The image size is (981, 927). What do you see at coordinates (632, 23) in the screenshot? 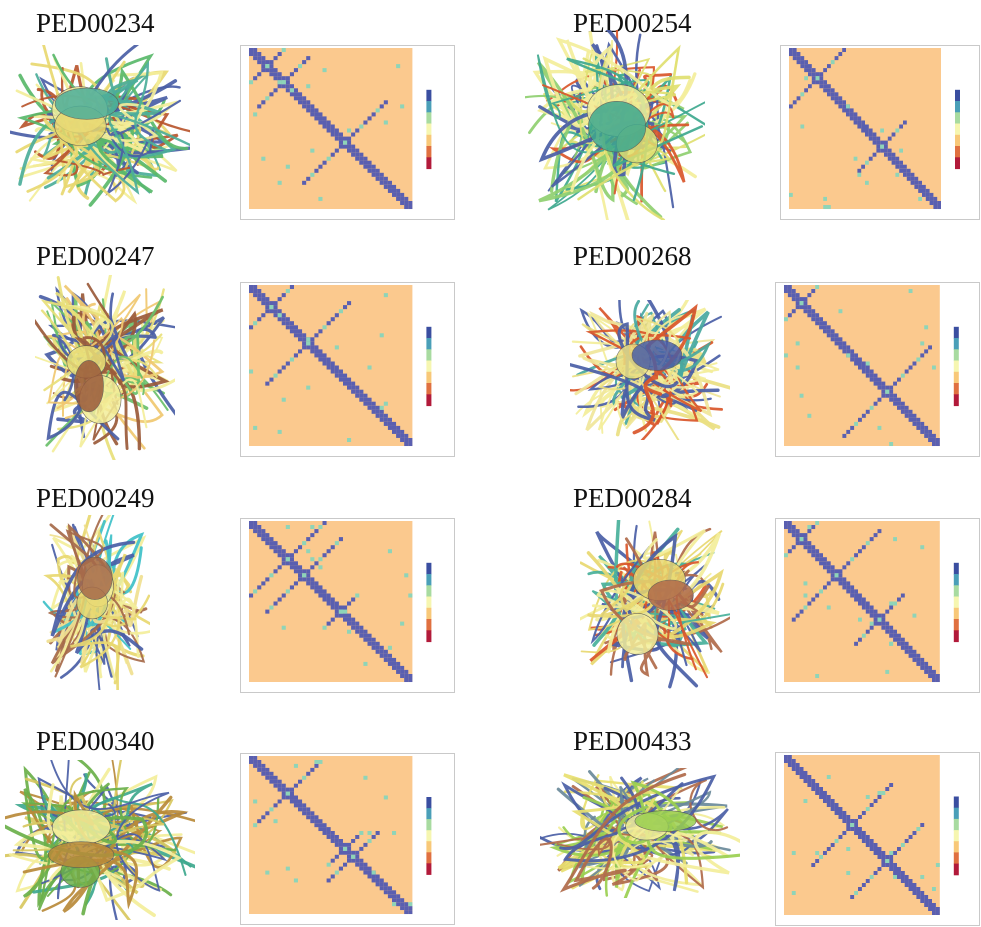
I see `panel-title: PED00254` at bounding box center [632, 23].